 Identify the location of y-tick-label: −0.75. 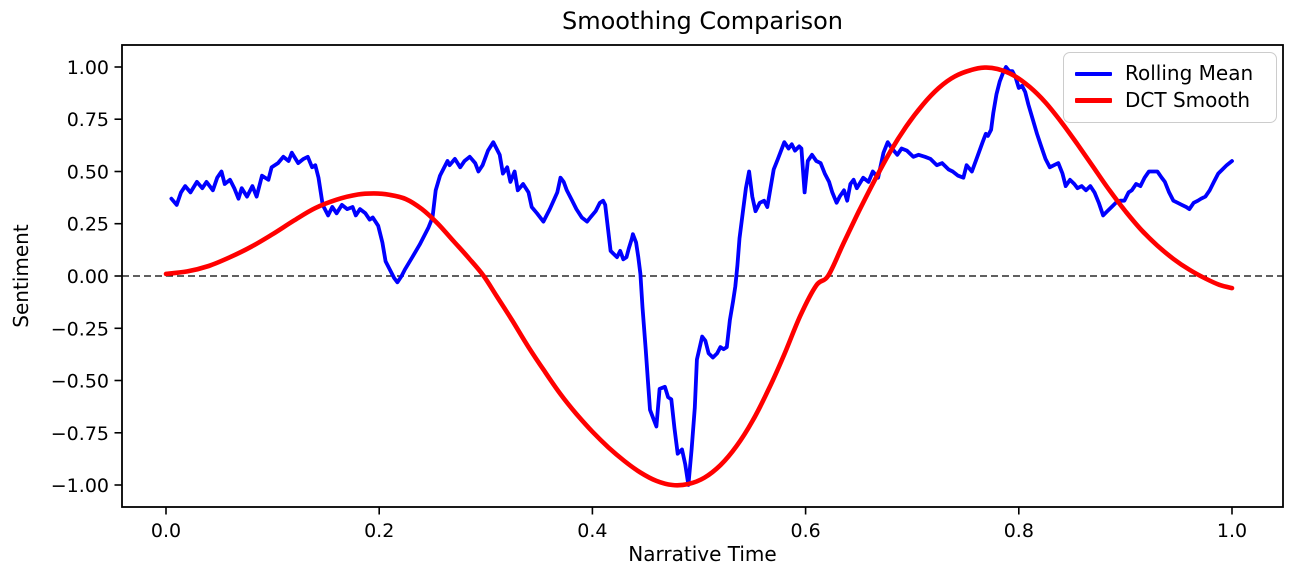
(80, 434).